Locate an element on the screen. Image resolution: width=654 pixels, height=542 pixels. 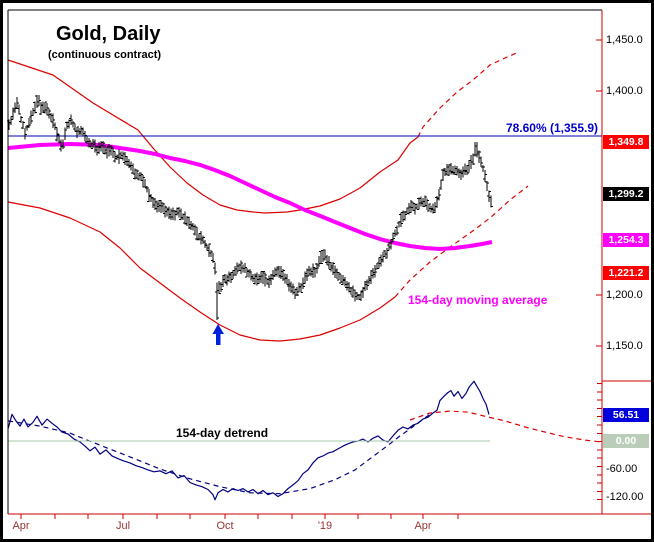
price-tick-label: 1,450.0 is located at coordinates (624, 39).